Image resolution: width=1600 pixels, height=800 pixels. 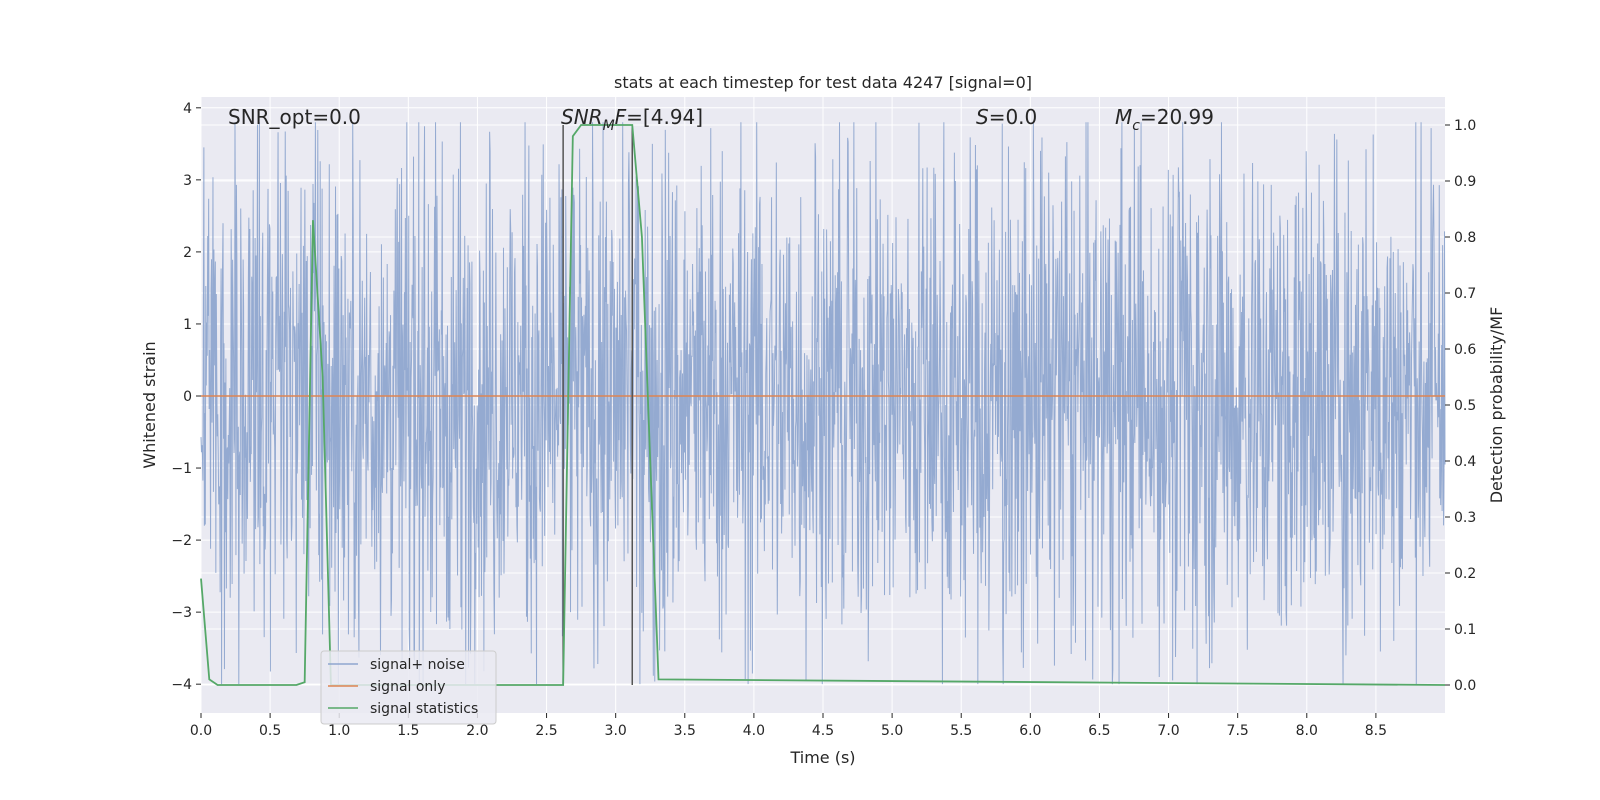 I want to click on x-tick-label: 8.5, so click(x=1376, y=731).